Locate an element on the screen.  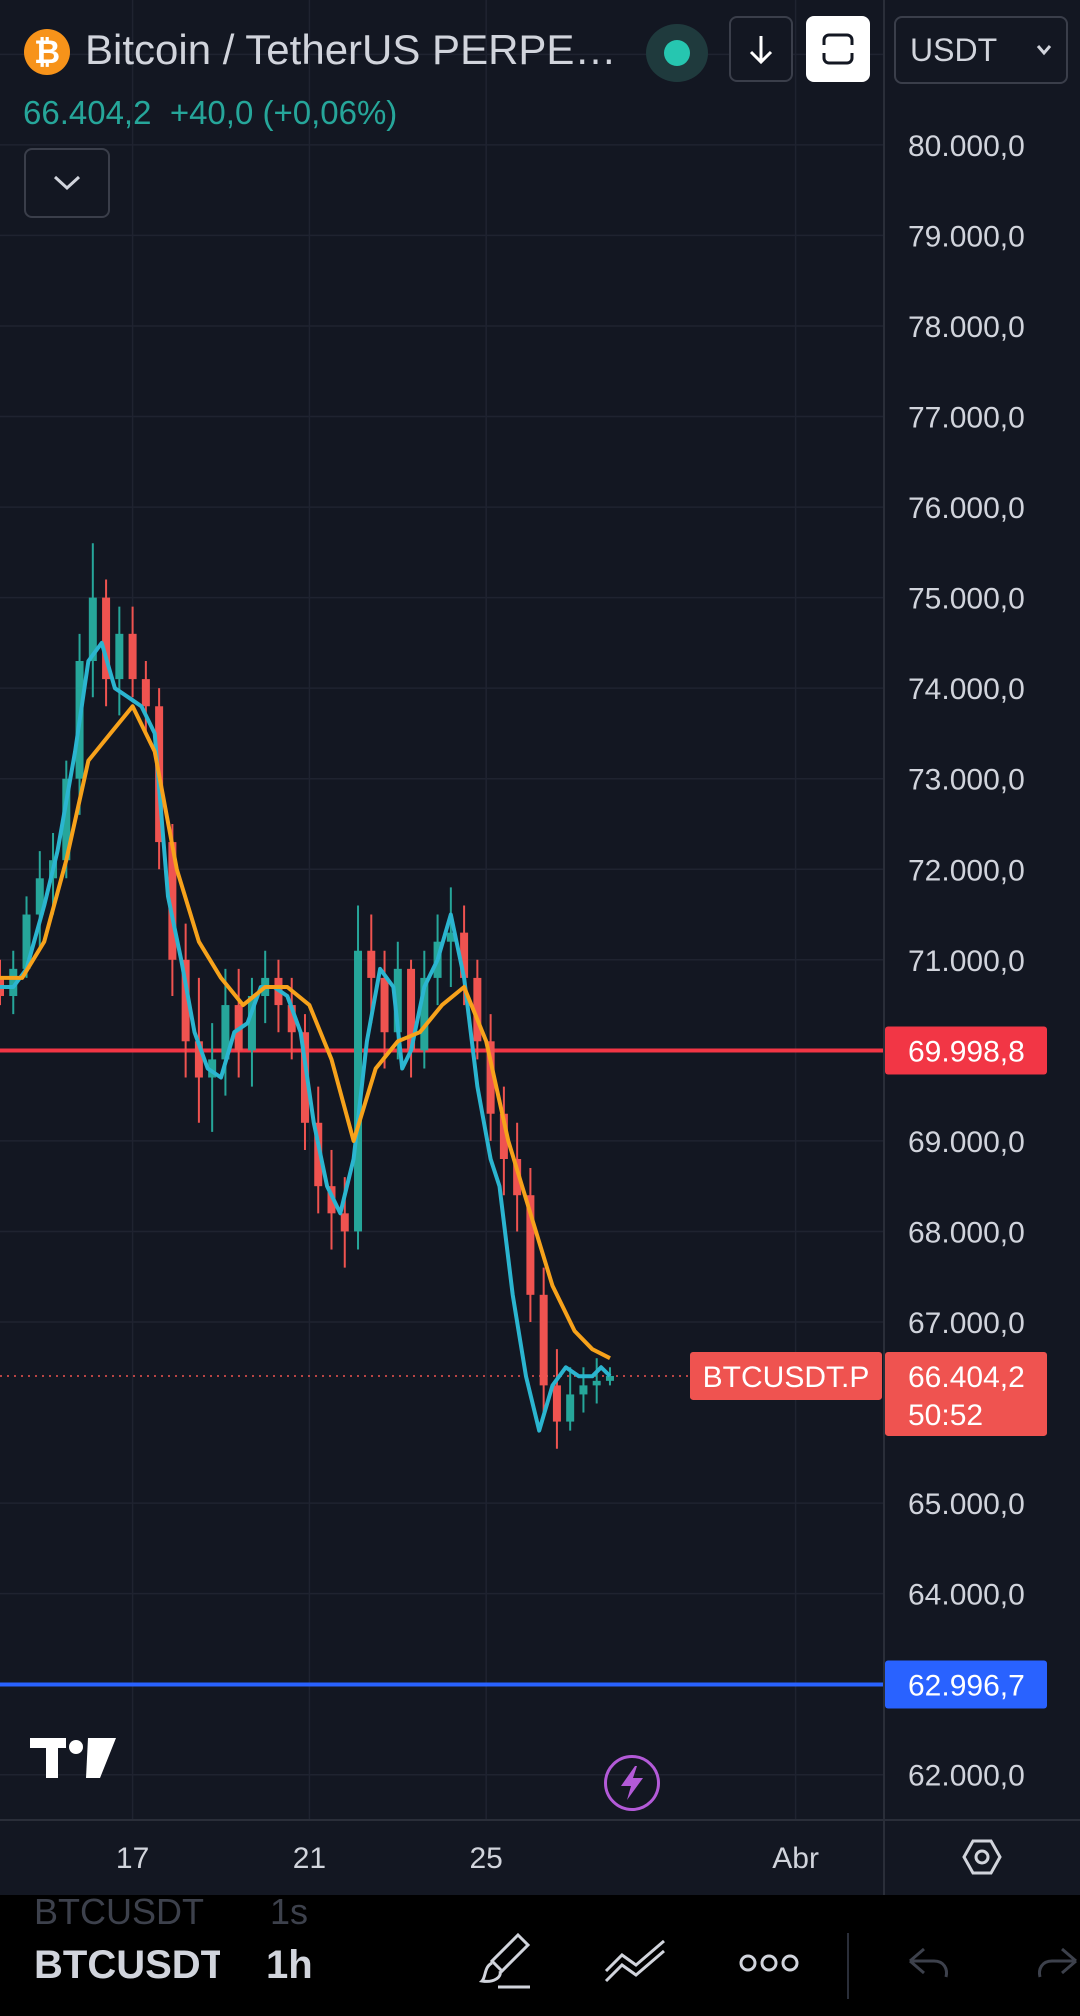
x-tick-label: 17 is located at coordinates (132, 1858).